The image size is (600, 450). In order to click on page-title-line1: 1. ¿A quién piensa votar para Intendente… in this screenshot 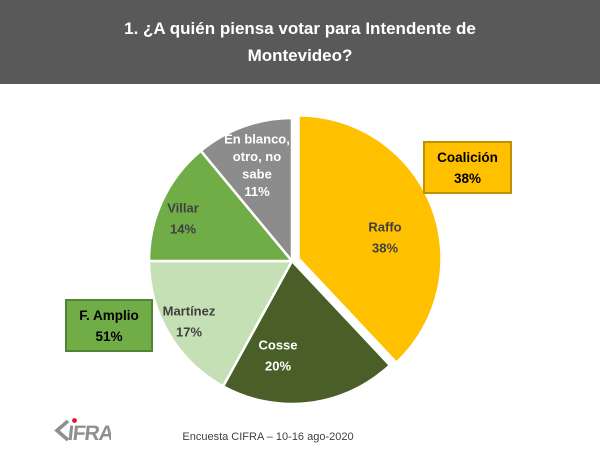, I will do `click(300, 28)`.